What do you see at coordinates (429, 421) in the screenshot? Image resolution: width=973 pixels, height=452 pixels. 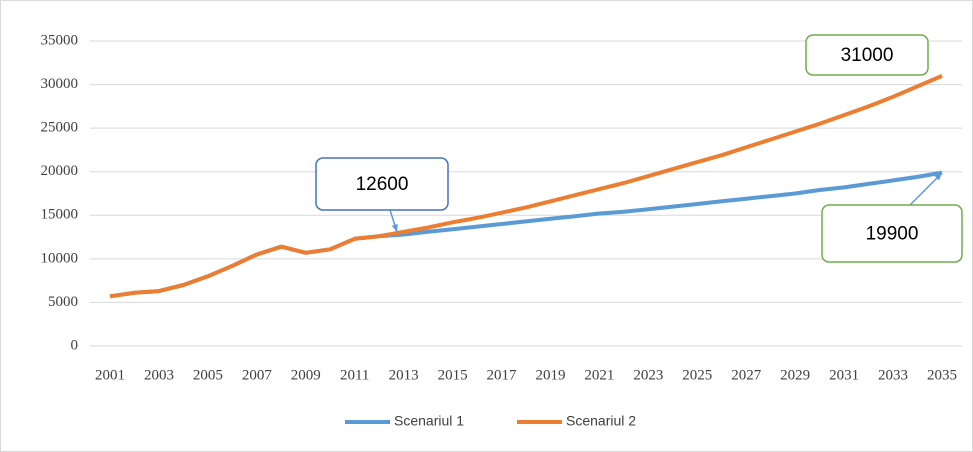 I see `legend-label: Scenariul 1` at bounding box center [429, 421].